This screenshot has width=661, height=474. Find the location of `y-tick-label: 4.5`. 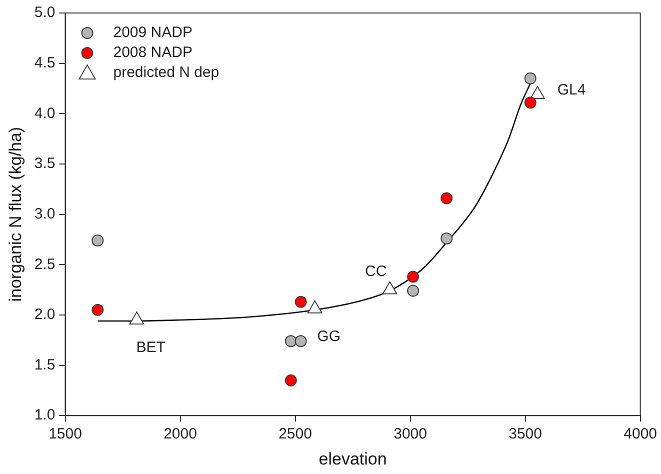

y-tick-label: 4.5 is located at coordinates (45, 63).